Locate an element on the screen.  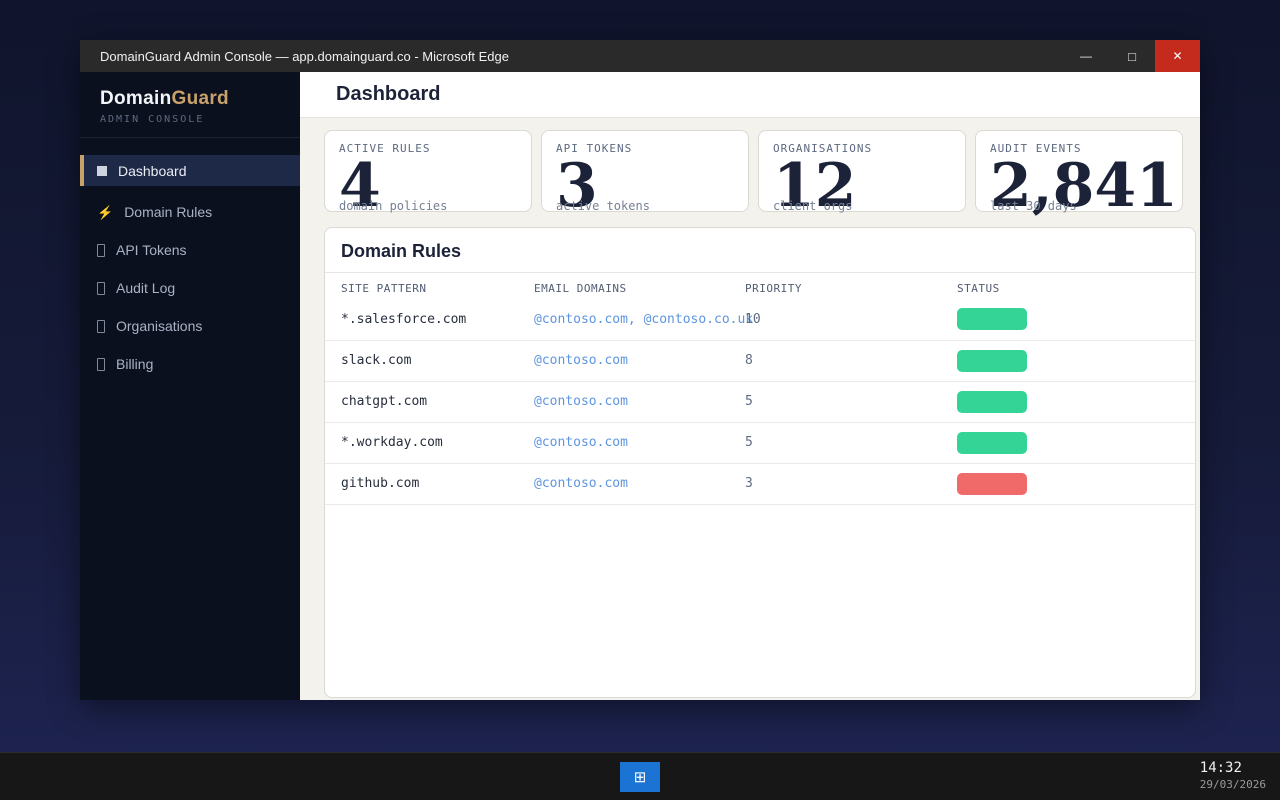
stat-card: AUDIT EVENTS 2,841 last 30 days is located at coordinates (1079, 173).